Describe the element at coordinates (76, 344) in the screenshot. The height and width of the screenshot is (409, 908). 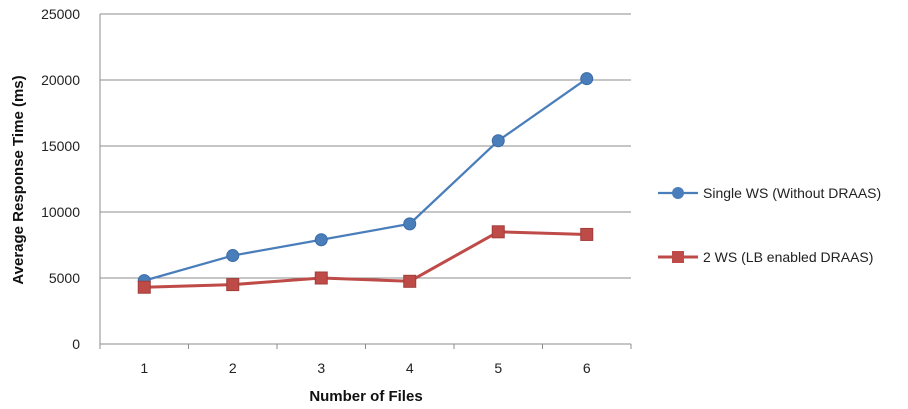
I see `y-tick-label: 0` at that location.